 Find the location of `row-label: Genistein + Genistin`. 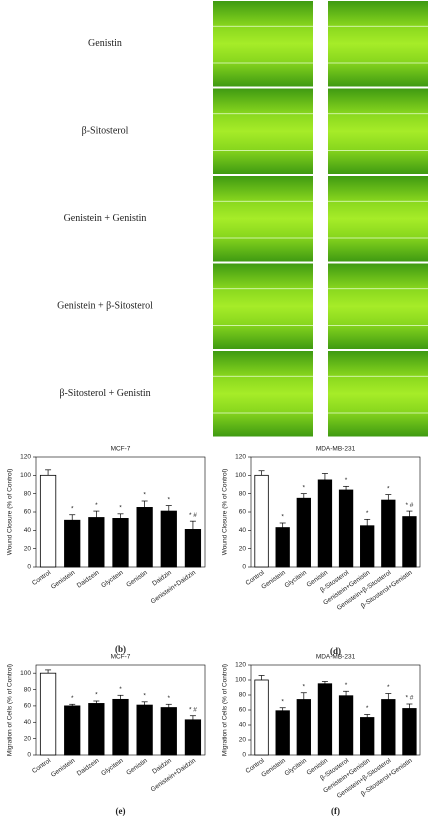

row-label: Genistein + Genistin is located at coordinates (105, 218).